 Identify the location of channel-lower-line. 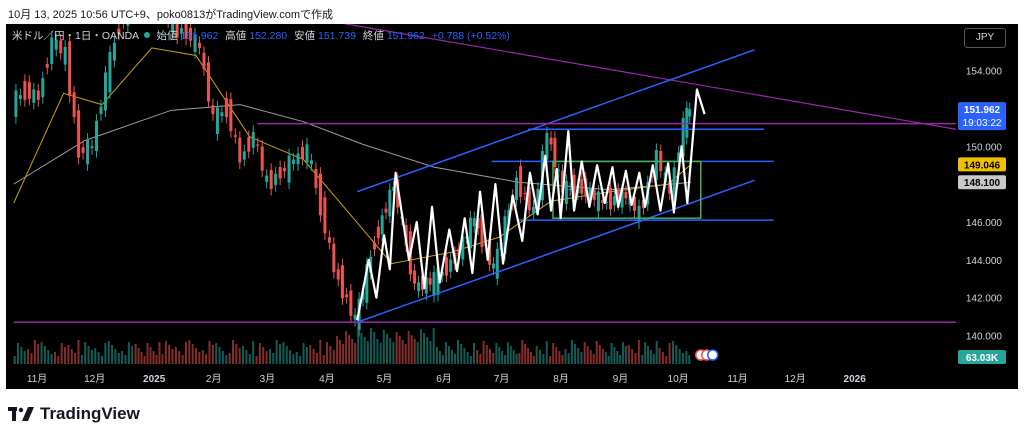
(555, 251).